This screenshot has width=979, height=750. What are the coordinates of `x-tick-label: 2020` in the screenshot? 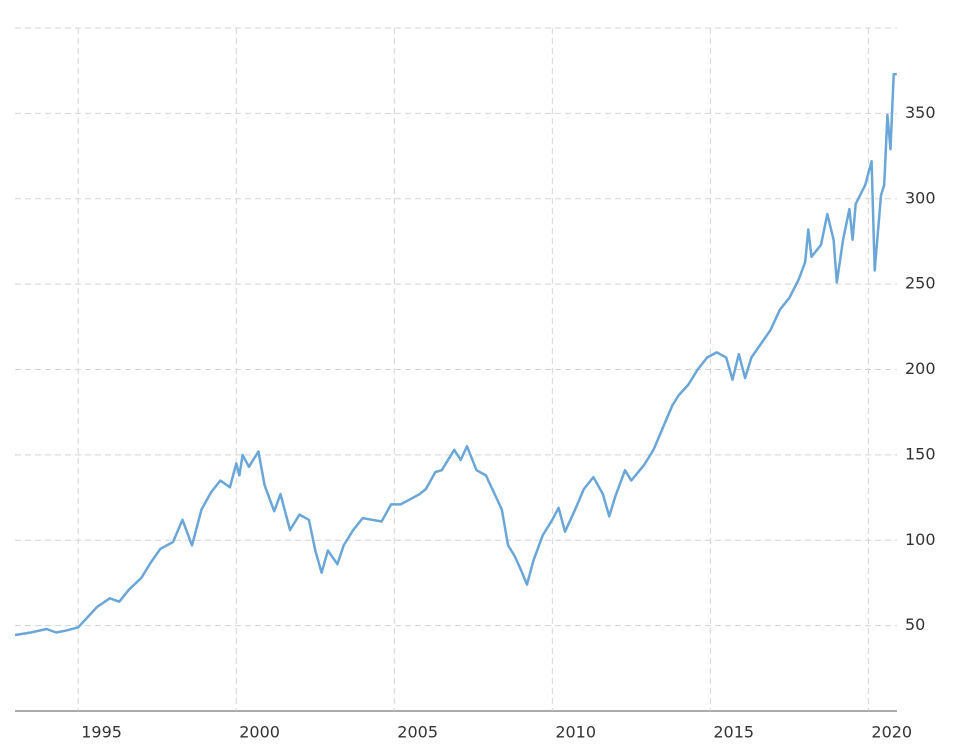 It's located at (891, 732).